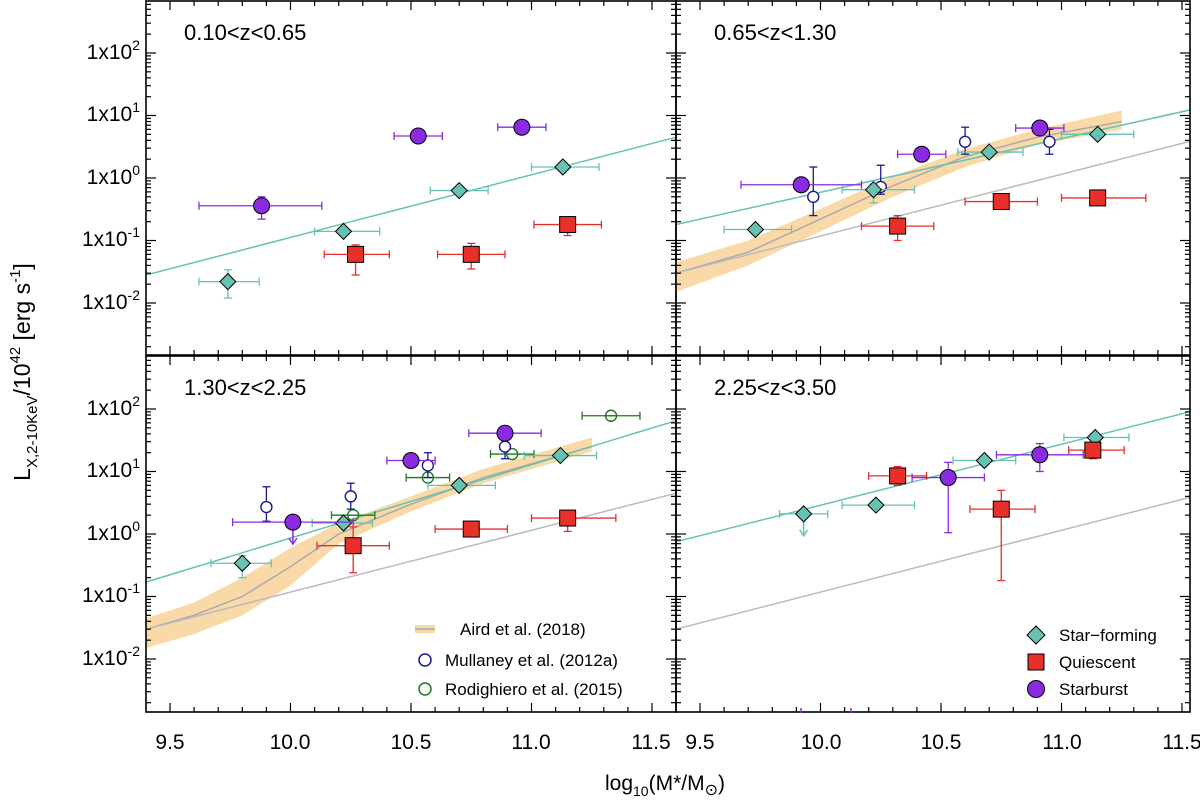 The width and height of the screenshot is (1200, 804). What do you see at coordinates (111, 175) in the screenshot?
I see `y-tick-labels-top: 1x10⁻² 1x10⁻¹ 1x100 1x10¹ 1x10²` at bounding box center [111, 175].